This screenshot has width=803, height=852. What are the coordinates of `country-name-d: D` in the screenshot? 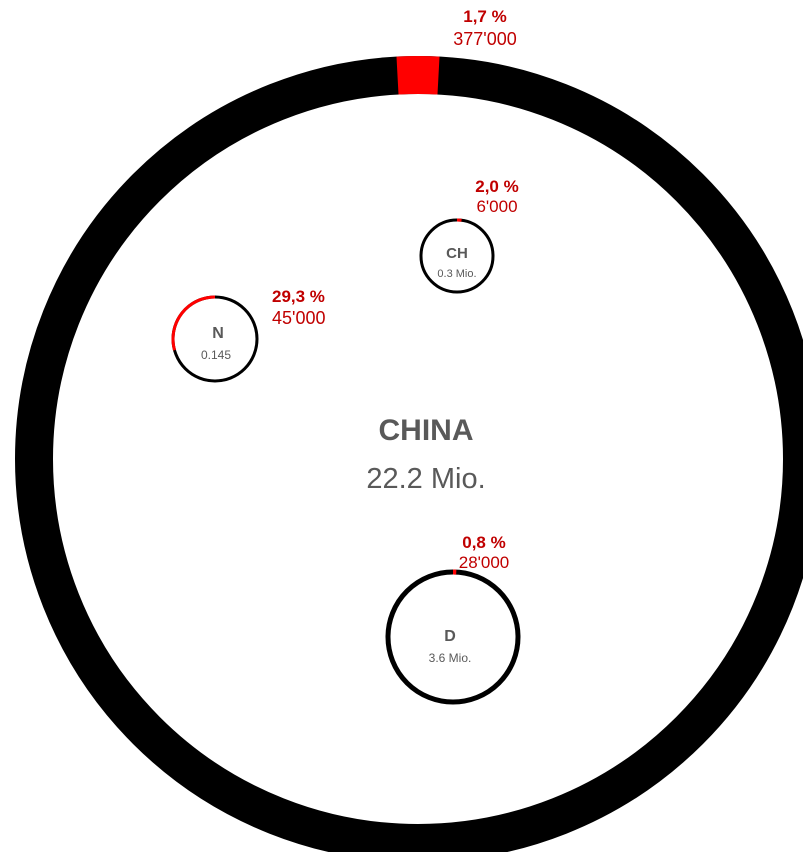 It's located at (450, 636).